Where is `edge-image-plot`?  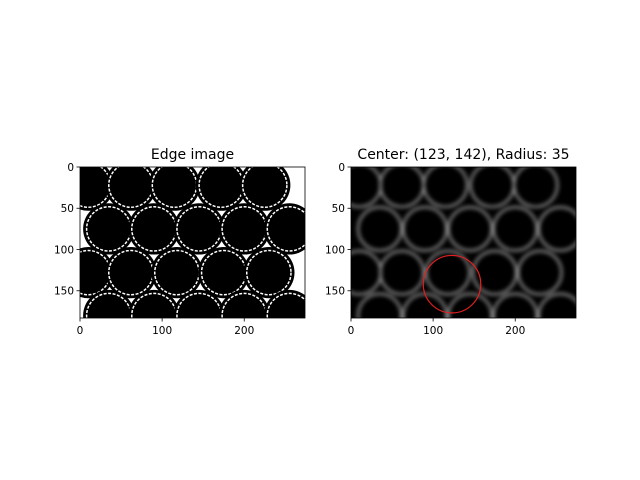
edge-image-plot is located at coordinates (192, 242).